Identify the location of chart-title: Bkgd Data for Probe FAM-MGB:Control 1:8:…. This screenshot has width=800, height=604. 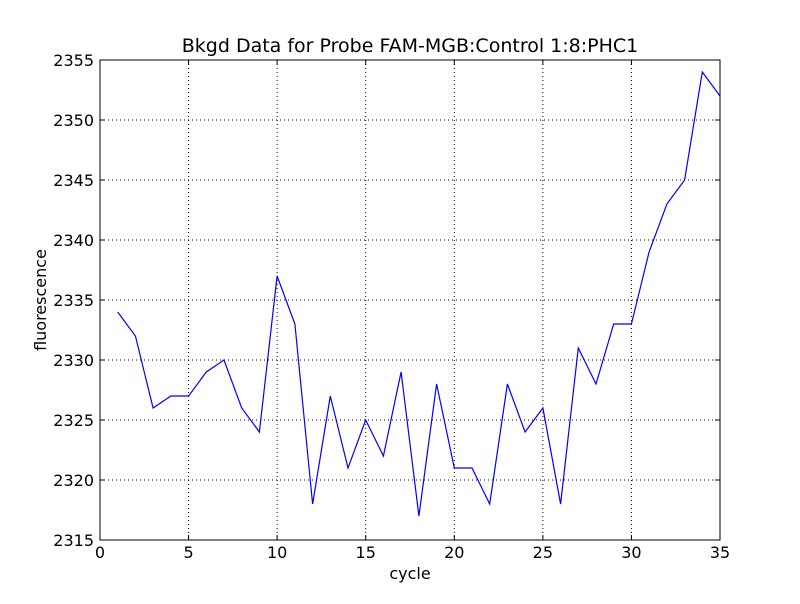
(410, 46).